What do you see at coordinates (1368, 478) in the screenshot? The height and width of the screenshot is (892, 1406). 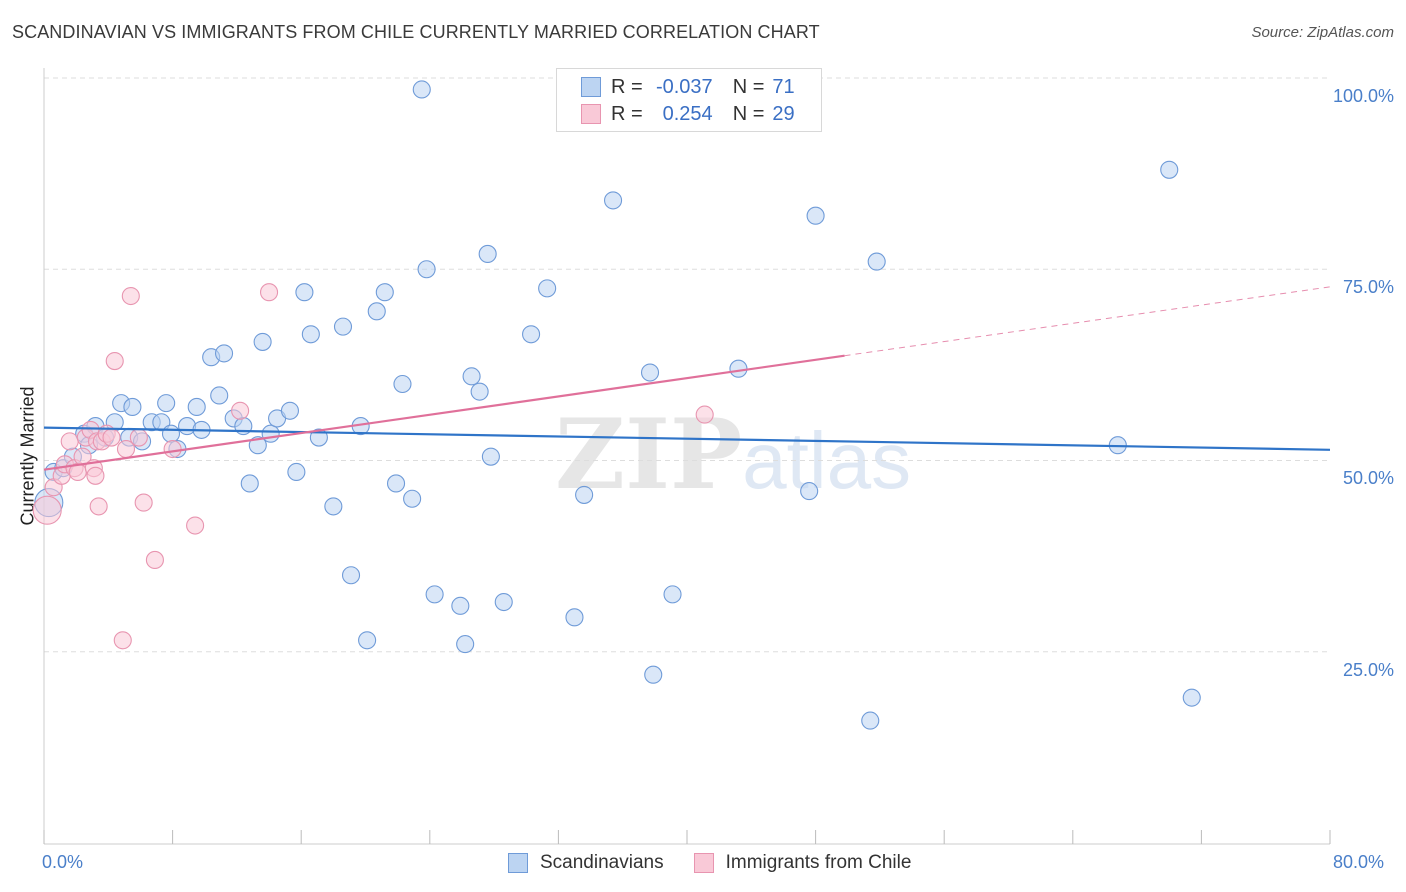 I see `y-tick-label-50: 50.0%` at bounding box center [1368, 478].